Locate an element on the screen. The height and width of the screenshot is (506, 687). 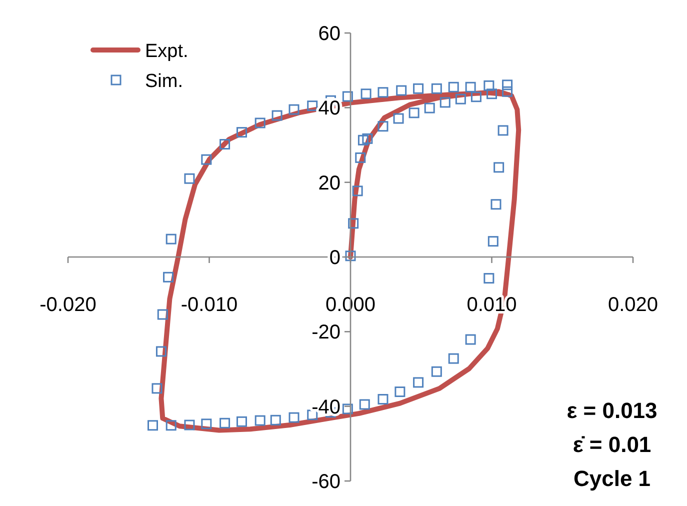
y-tick-label: -60 is located at coordinates (326, 482).